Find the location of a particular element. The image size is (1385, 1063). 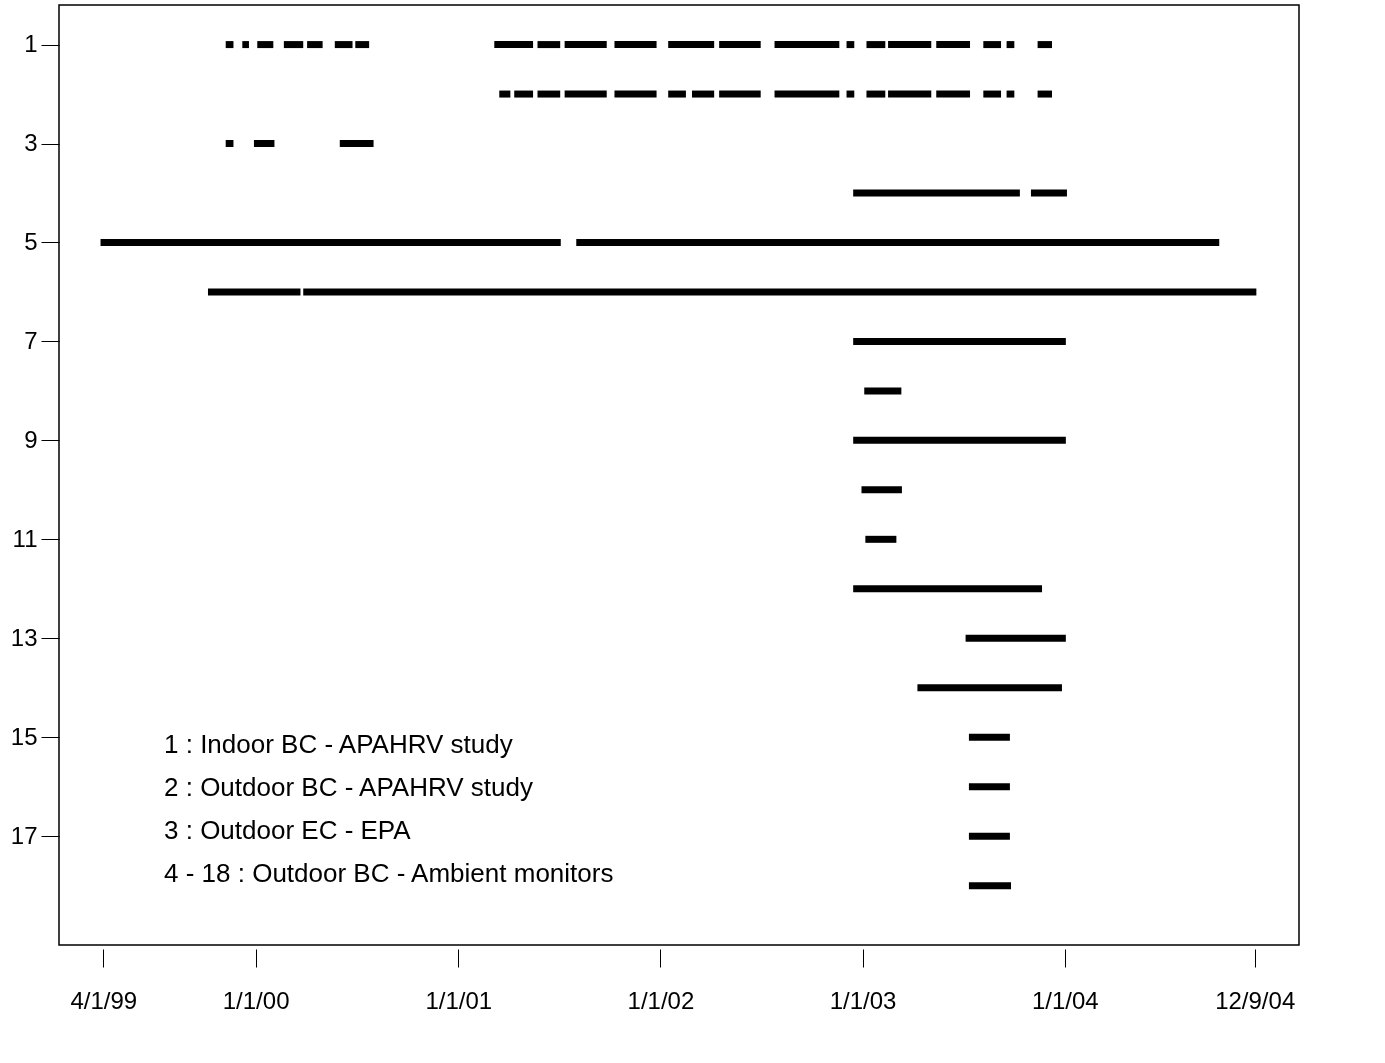

annotation: 2 : Outdoor BC - APAHRV study is located at coordinates (348, 787).